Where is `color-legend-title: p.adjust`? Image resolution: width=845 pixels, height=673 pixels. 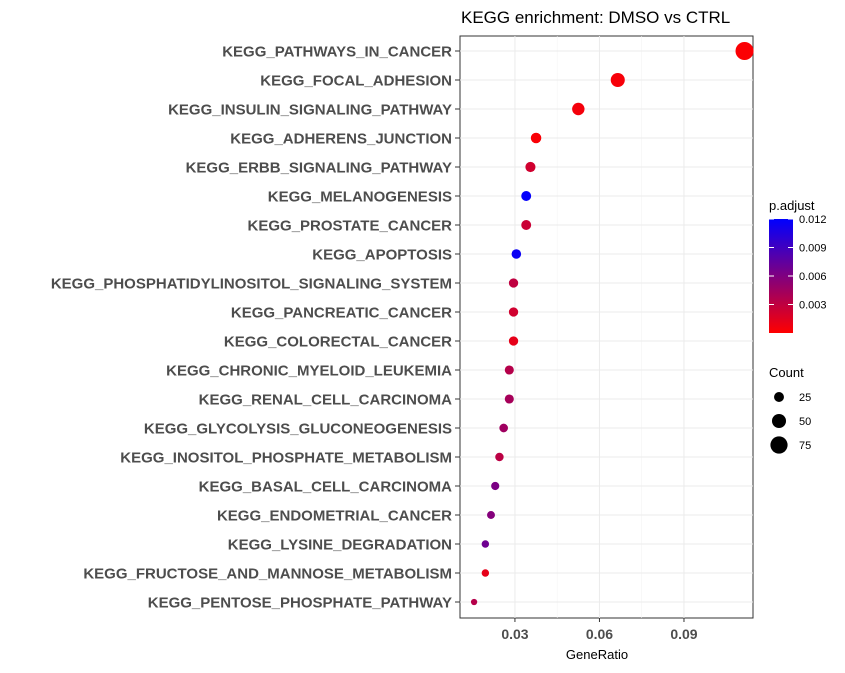
color-legend-title: p.adjust is located at coordinates (792, 205).